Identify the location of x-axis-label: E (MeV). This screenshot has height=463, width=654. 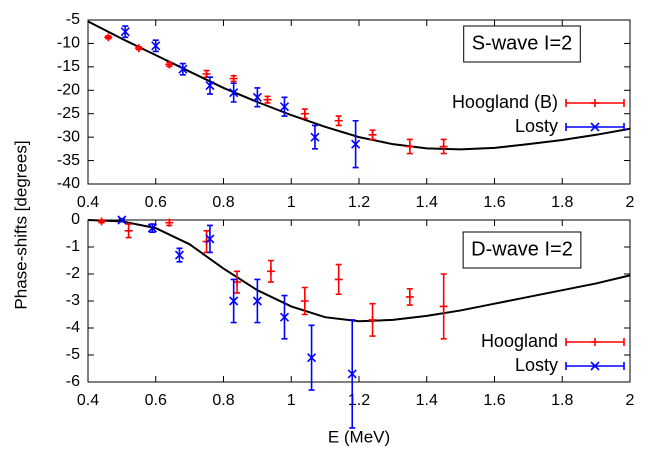
(359, 436).